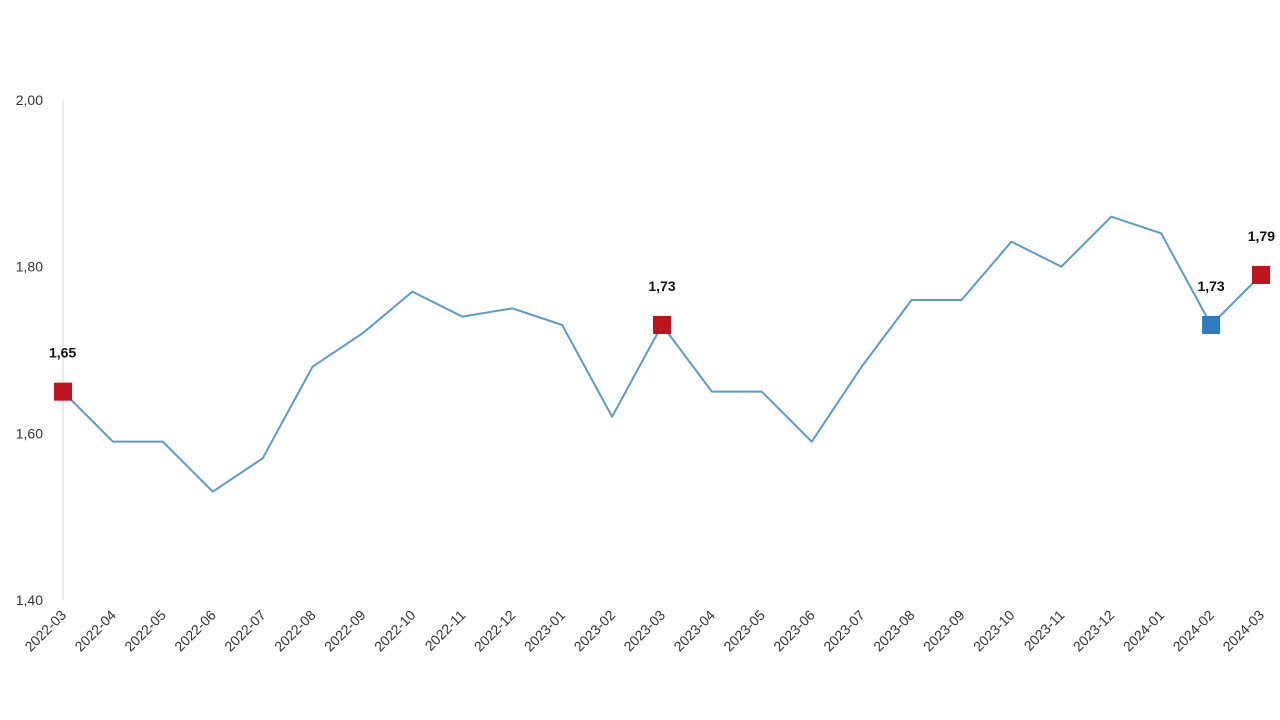 Image resolution: width=1280 pixels, height=720 pixels. What do you see at coordinates (545, 631) in the screenshot?
I see `x-tick-label: 2023-01` at bounding box center [545, 631].